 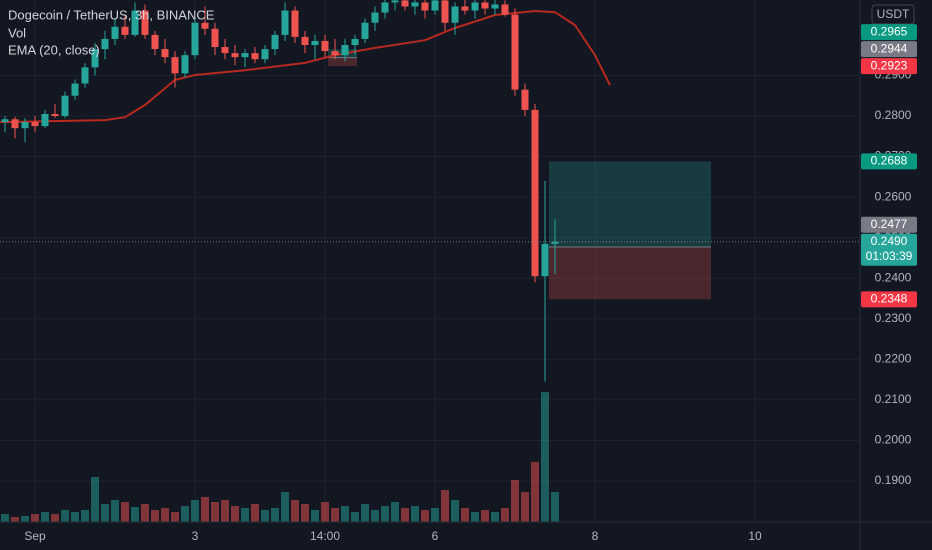 What do you see at coordinates (893, 359) in the screenshot?
I see `y-tick-label: 0.2200` at bounding box center [893, 359].